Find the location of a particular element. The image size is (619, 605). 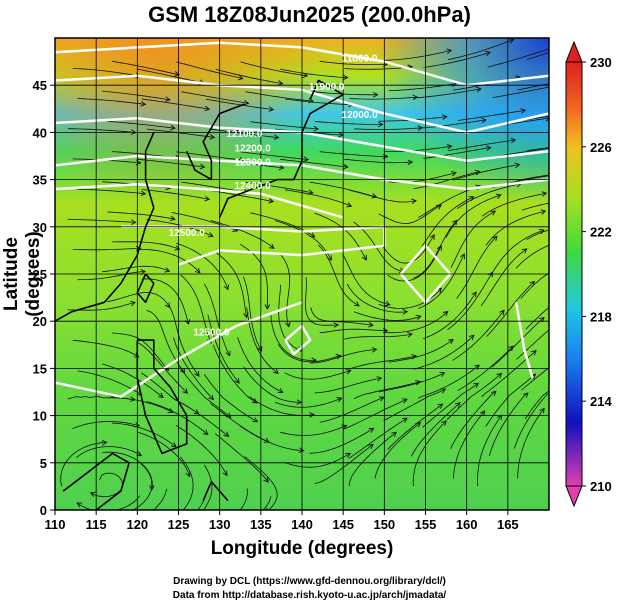

contour-label: 12500.0 is located at coordinates (187, 233).